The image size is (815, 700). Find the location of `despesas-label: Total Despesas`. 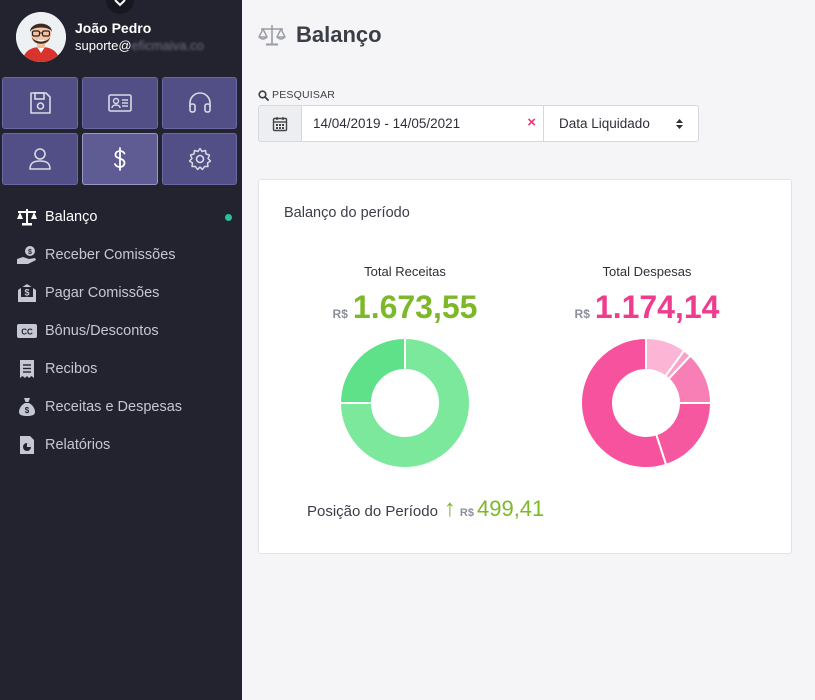

despesas-label: Total Despesas is located at coordinates (647, 271).